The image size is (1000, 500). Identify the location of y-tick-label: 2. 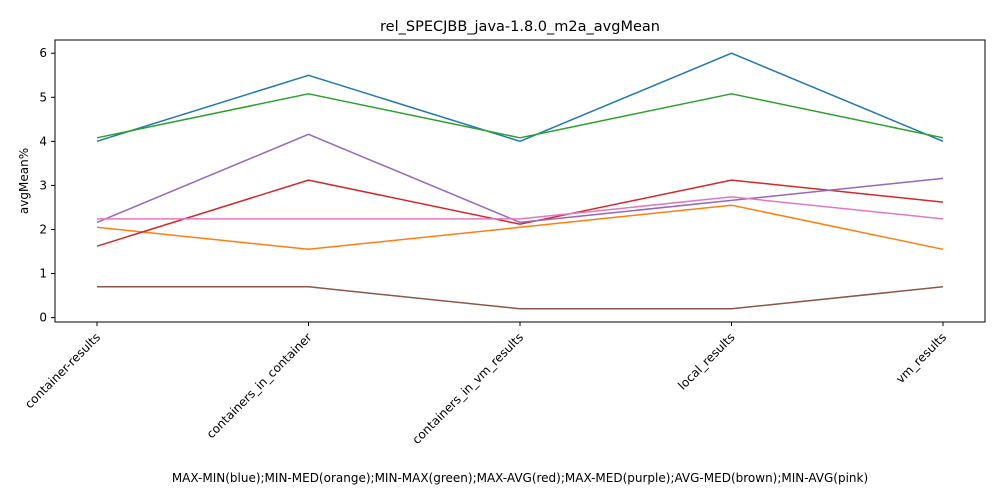
(43, 229).